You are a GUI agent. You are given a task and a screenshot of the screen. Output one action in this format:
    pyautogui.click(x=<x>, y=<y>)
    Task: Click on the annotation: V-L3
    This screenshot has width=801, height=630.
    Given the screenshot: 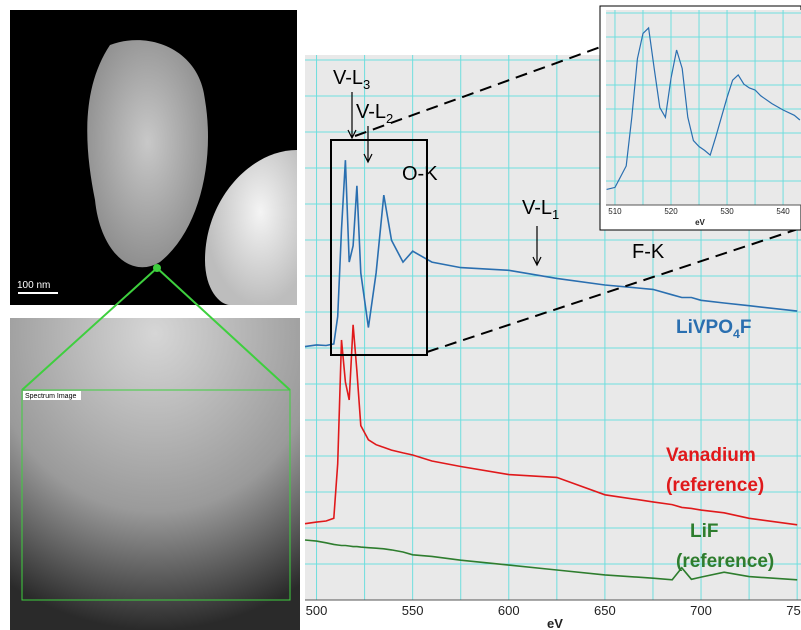 What is the action you would take?
    pyautogui.click(x=351, y=79)
    